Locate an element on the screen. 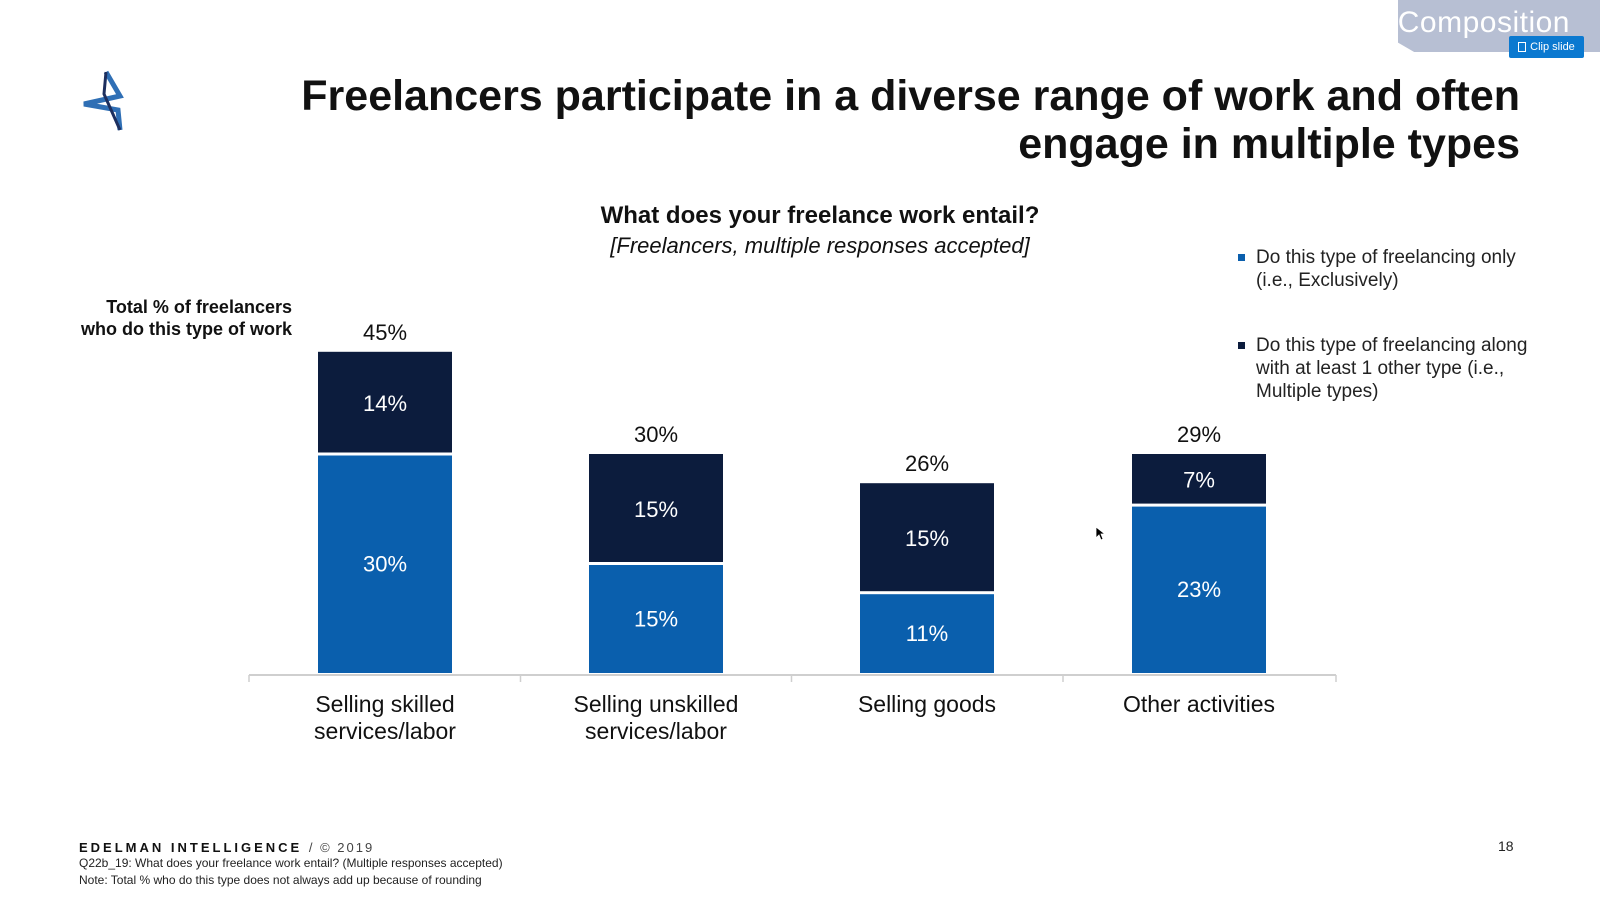 The height and width of the screenshot is (900, 1600). data-label-exclusive-1: 15% is located at coordinates (656, 618).